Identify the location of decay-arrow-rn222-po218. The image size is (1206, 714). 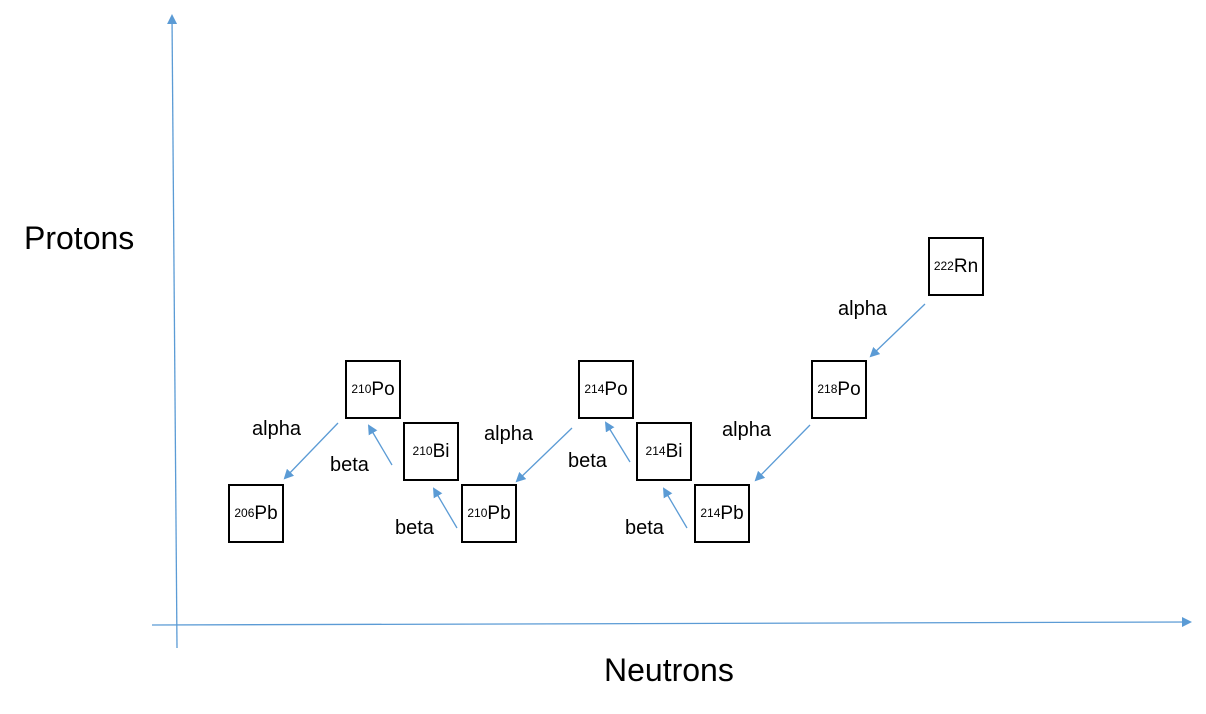
(897, 330).